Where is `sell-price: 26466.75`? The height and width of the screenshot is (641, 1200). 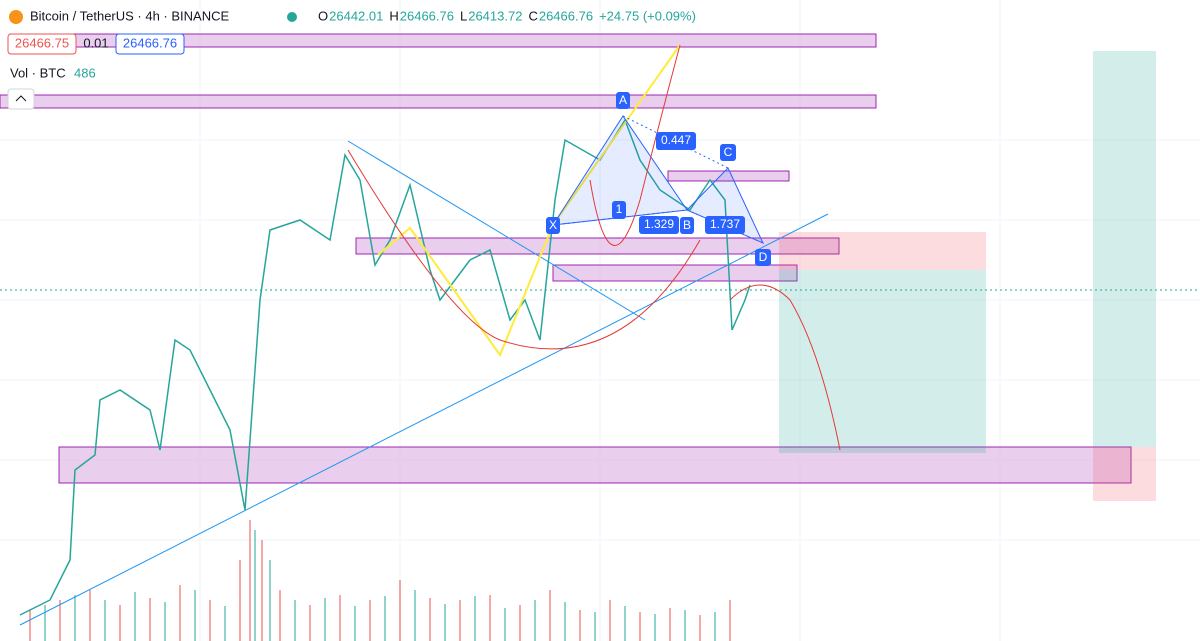 sell-price: 26466.75 is located at coordinates (42, 42).